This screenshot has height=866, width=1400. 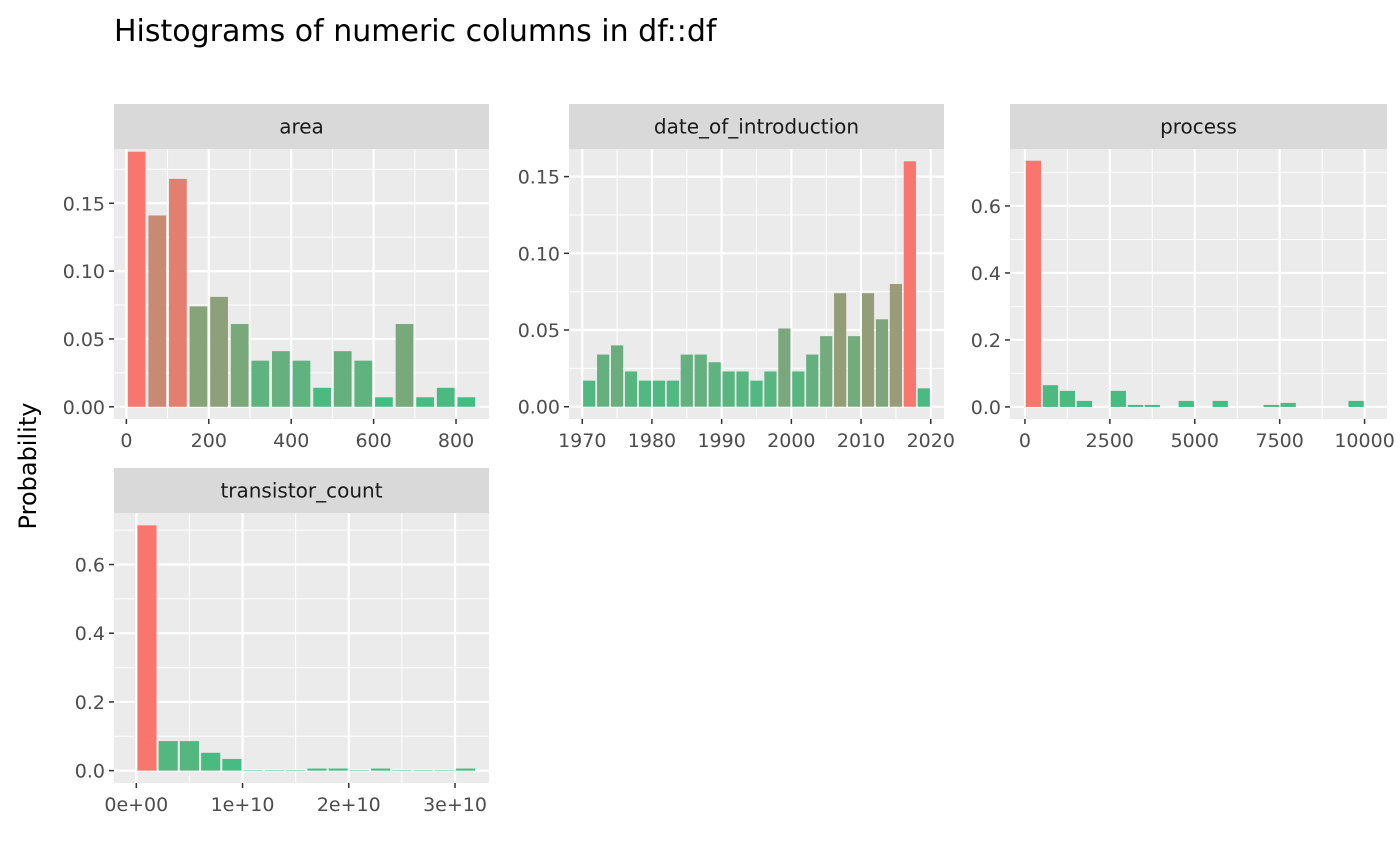 I want to click on y-axis-label: Probability, so click(x=28, y=466).